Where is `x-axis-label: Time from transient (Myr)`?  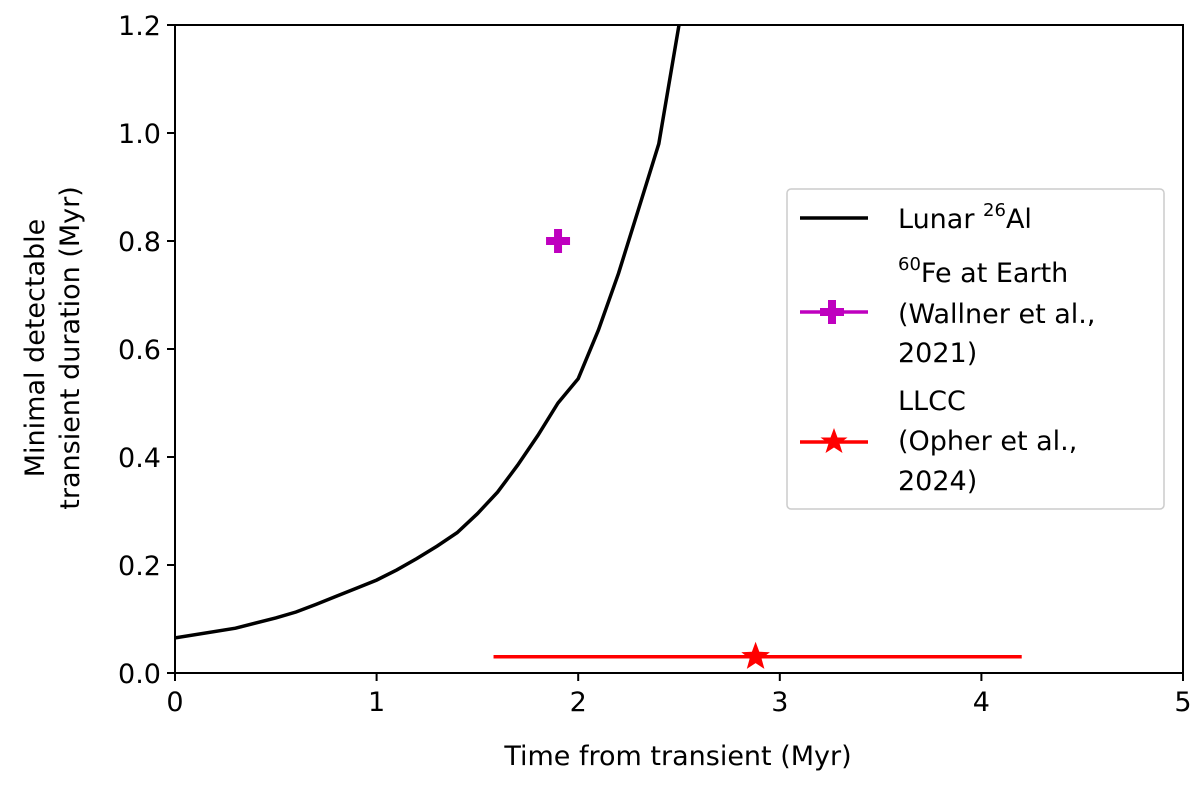 x-axis-label: Time from transient (Myr) is located at coordinates (677, 756).